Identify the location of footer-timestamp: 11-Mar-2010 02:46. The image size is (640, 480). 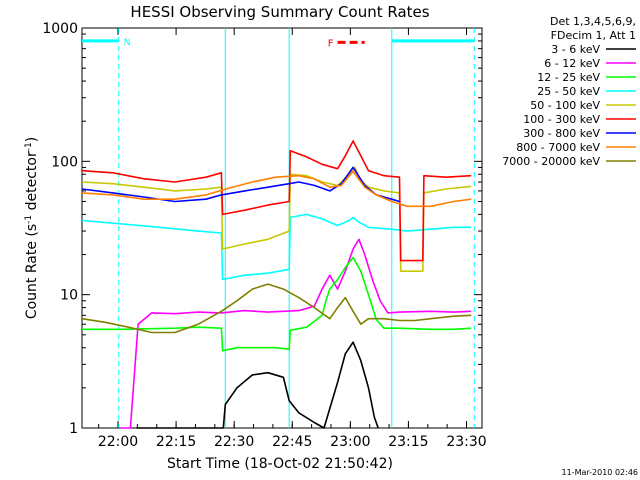
(600, 472).